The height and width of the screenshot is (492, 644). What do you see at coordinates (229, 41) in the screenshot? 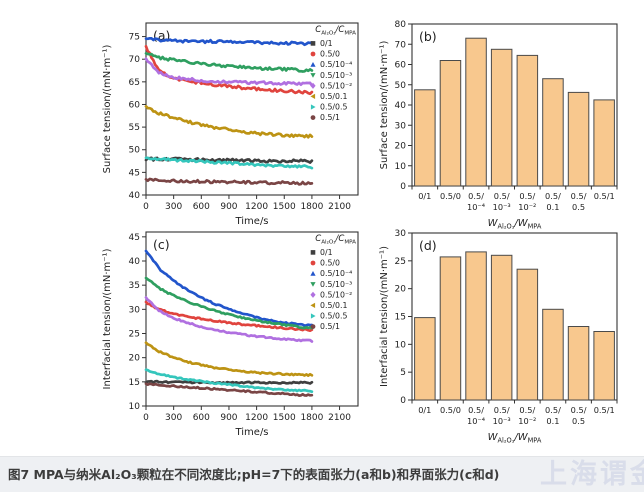
I see `series-0.5/10⁻⁴` at bounding box center [229, 41].